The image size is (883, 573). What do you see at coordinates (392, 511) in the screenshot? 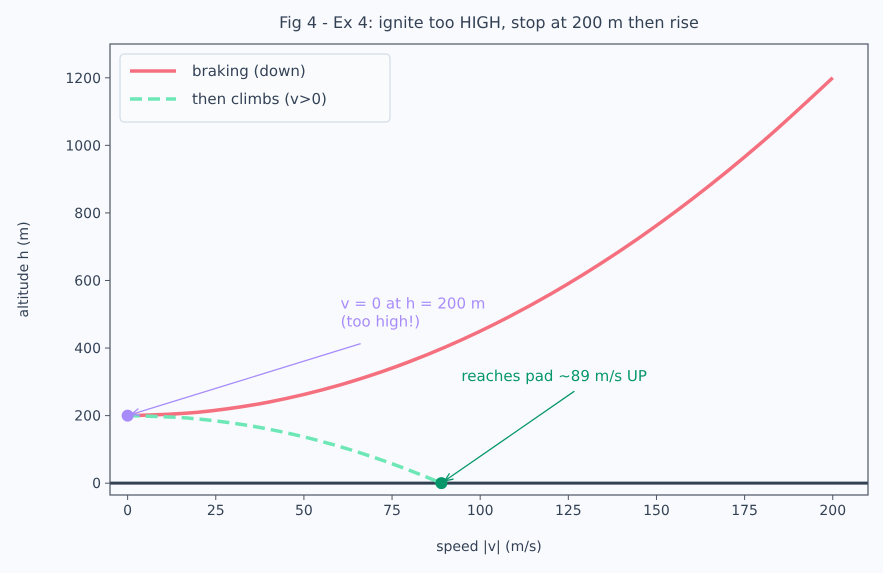
I see `x-tick-label: 75` at bounding box center [392, 511].